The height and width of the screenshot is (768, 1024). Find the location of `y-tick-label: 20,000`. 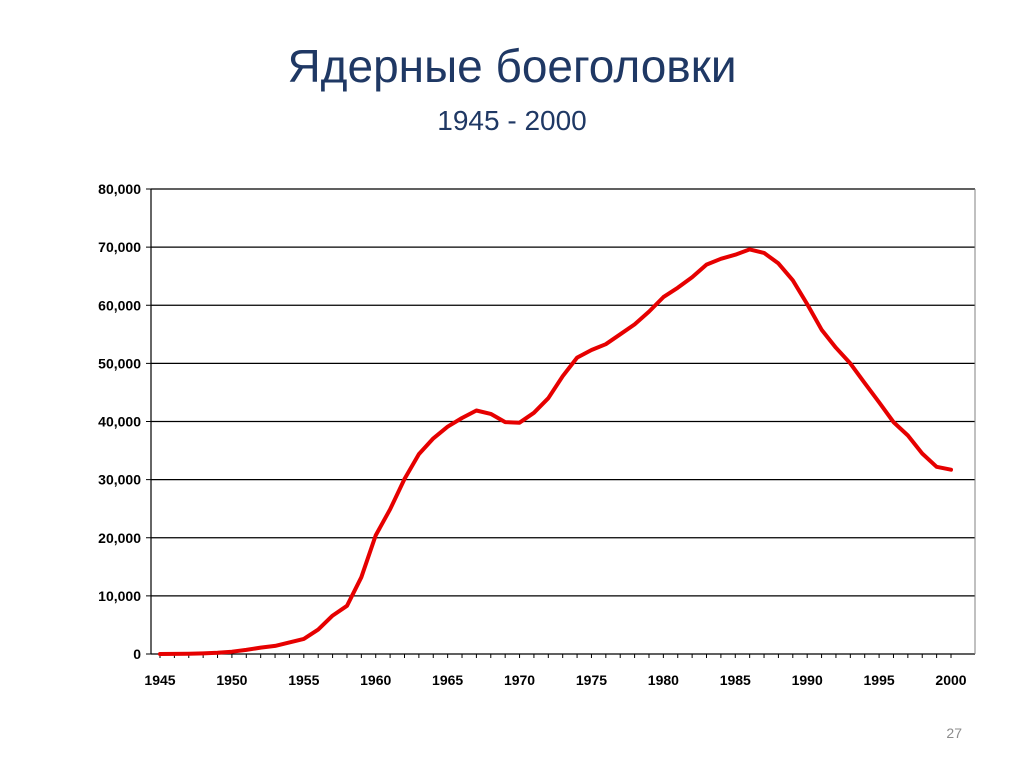

y-tick-label: 20,000 is located at coordinates (119, 538).